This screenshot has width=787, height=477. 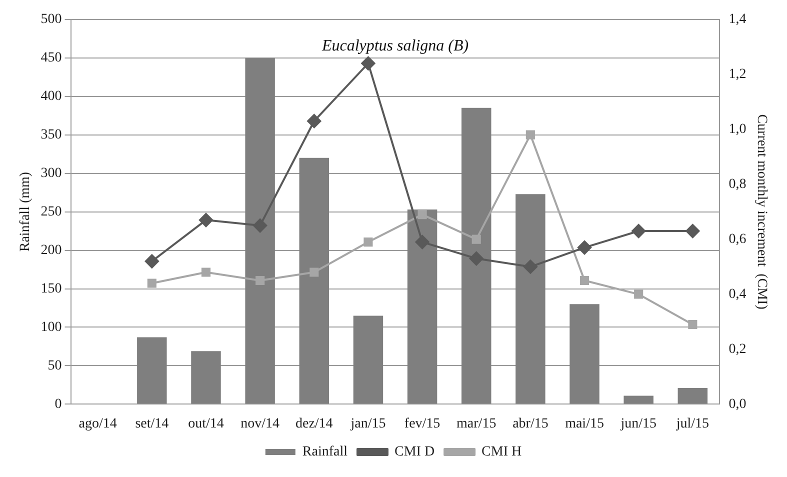 What do you see at coordinates (325, 452) in the screenshot?
I see `legend-label: Rainfall` at bounding box center [325, 452].